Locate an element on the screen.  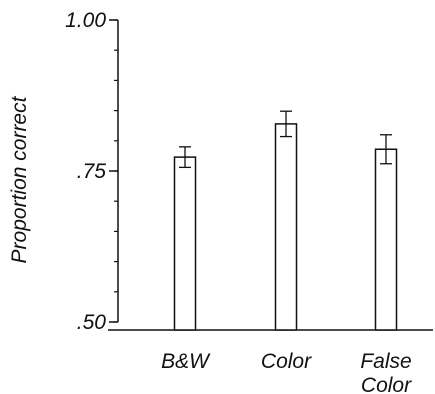
y-axis-label: Proportion correct is located at coordinates (19, 179).